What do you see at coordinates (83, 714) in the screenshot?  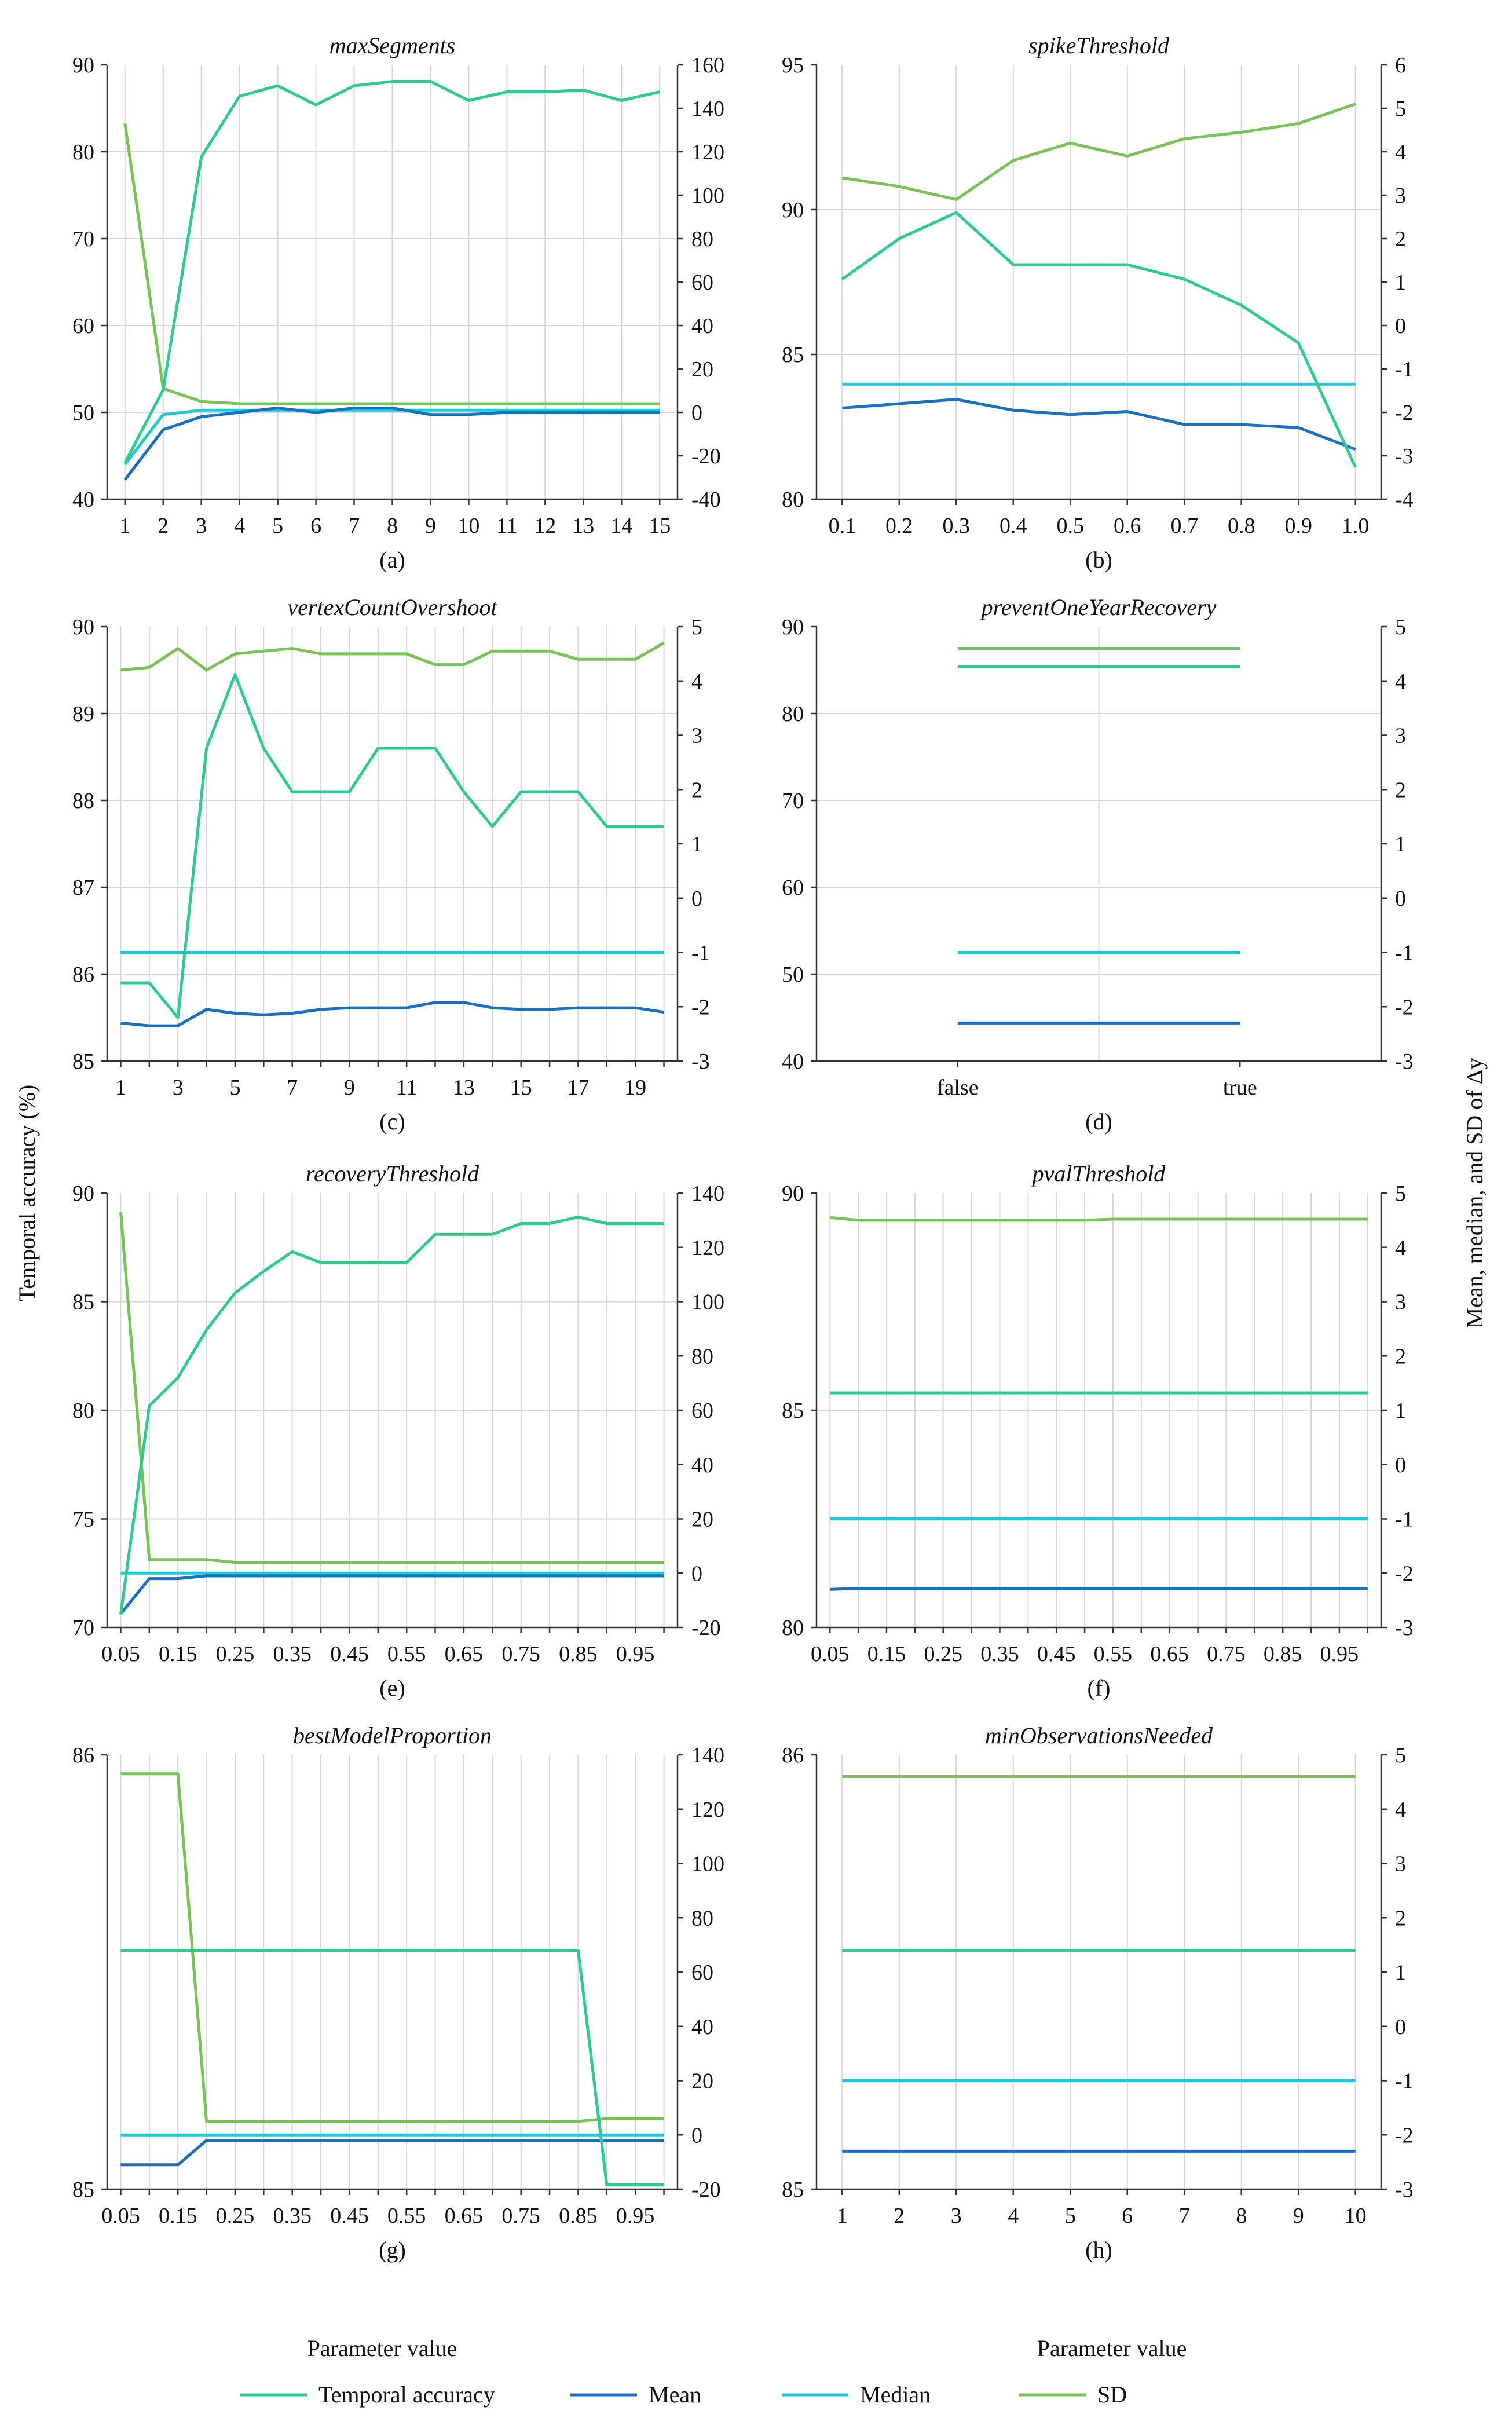 I see `y-tick-label-left: 89` at bounding box center [83, 714].